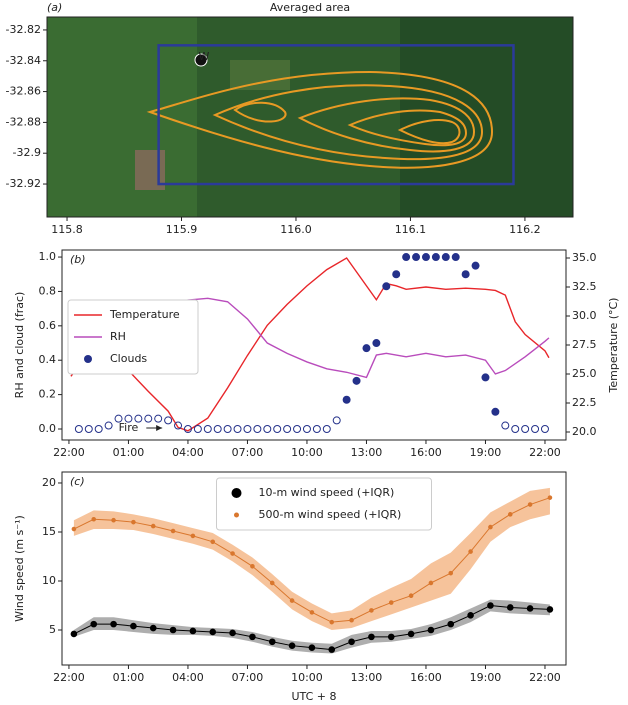  Describe the element at coordinates (48, 256) in the screenshot. I see `y-tick-label: 1.0` at that location.